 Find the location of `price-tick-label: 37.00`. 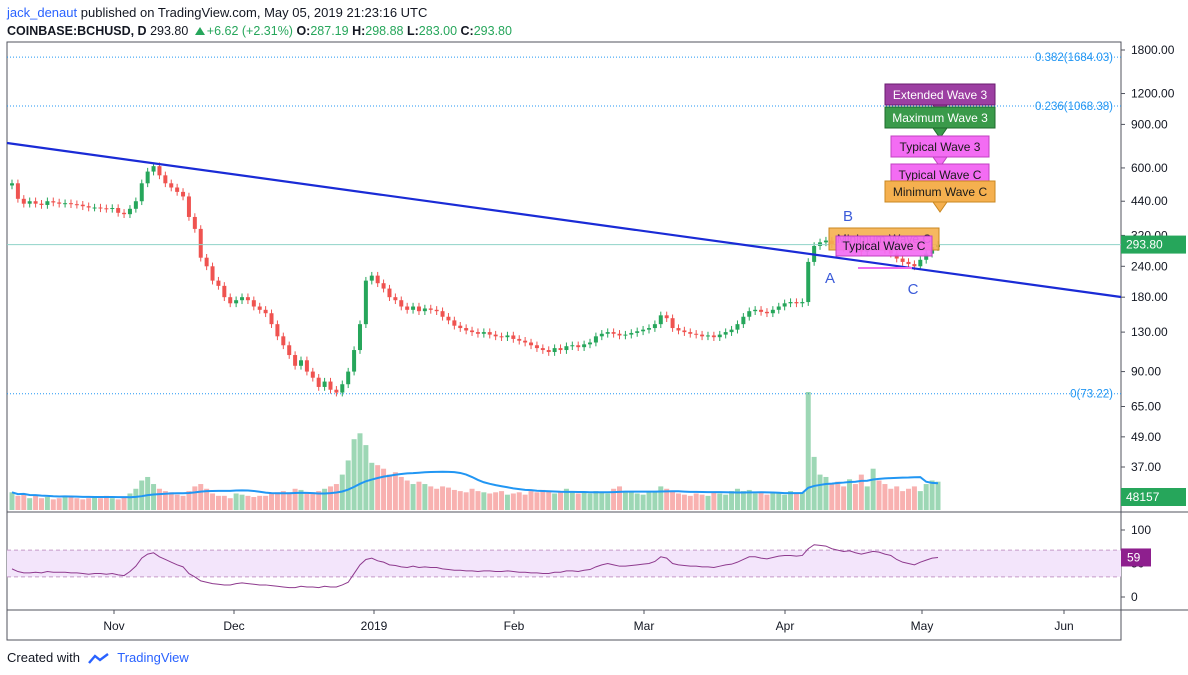

price-tick-label: 37.00 is located at coordinates (1146, 467).